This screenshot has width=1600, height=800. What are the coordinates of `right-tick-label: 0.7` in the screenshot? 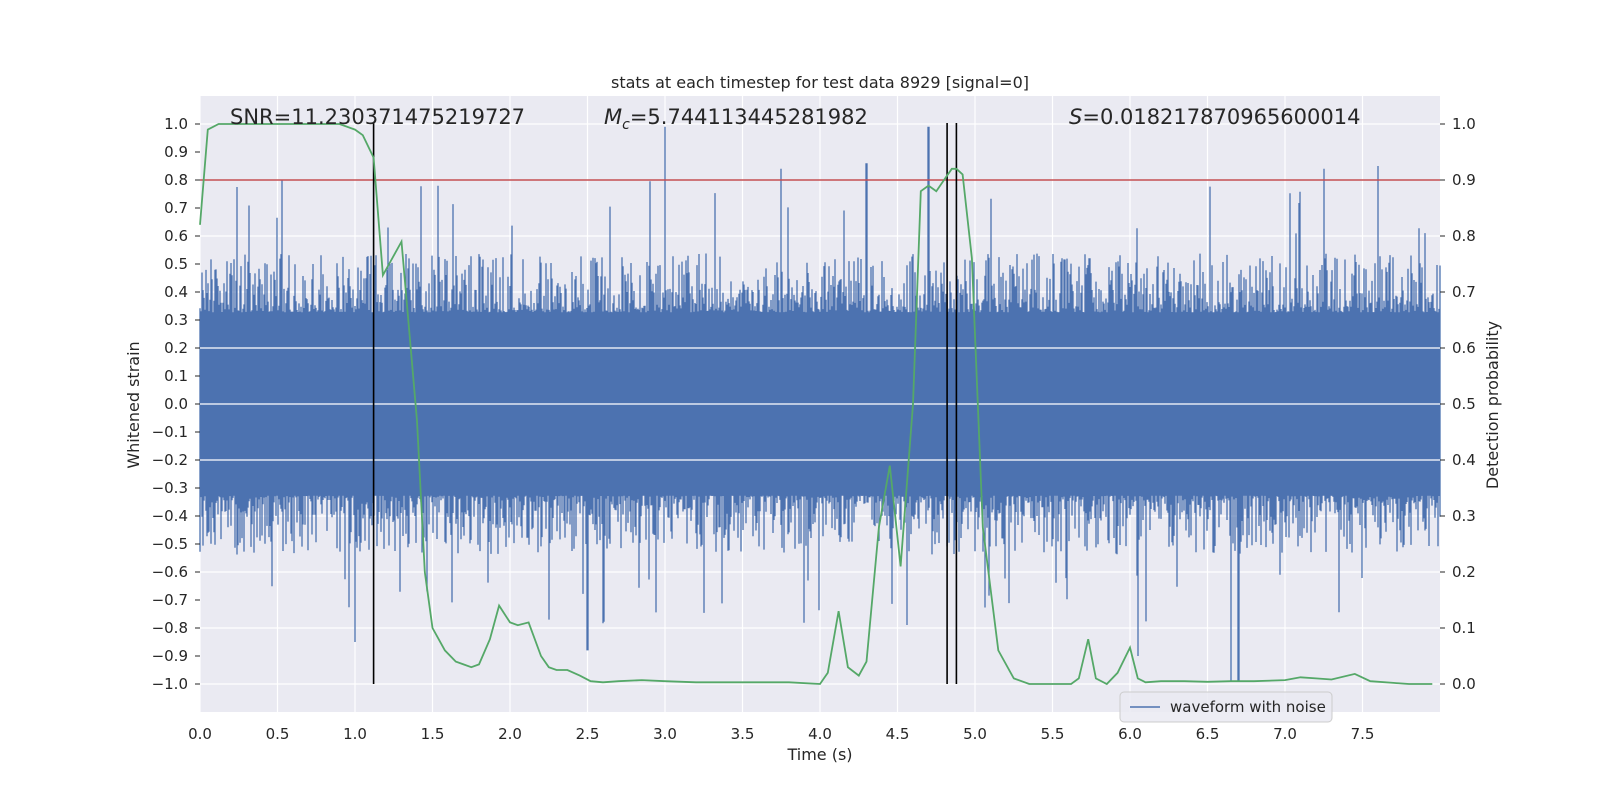 It's located at (1464, 292).